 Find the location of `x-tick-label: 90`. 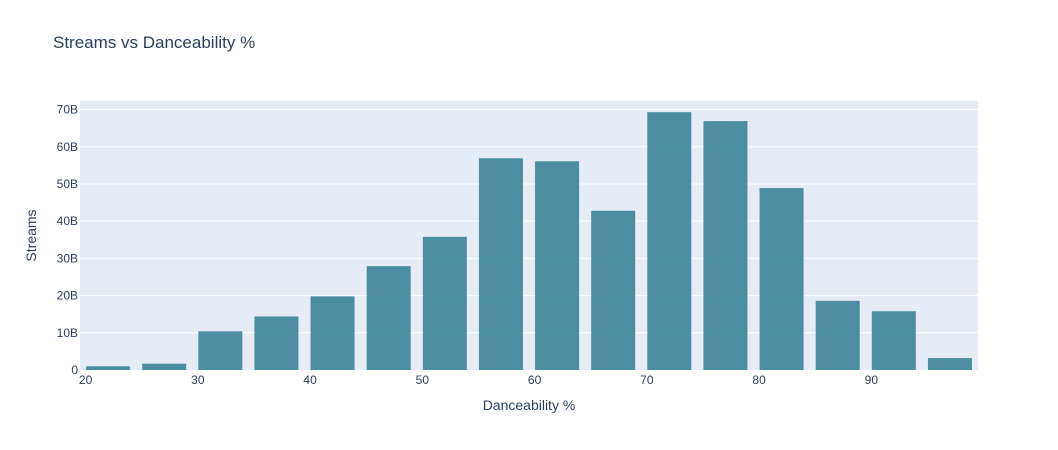

x-tick-label: 90 is located at coordinates (872, 380).